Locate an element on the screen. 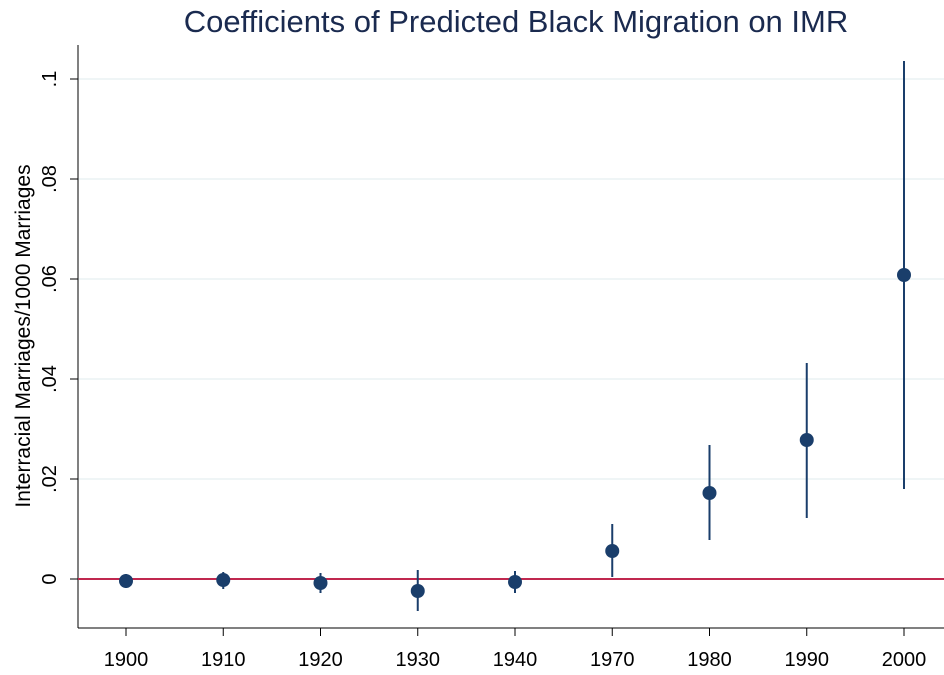 The width and height of the screenshot is (944, 675). x-tick-label: 1920 is located at coordinates (320, 660).